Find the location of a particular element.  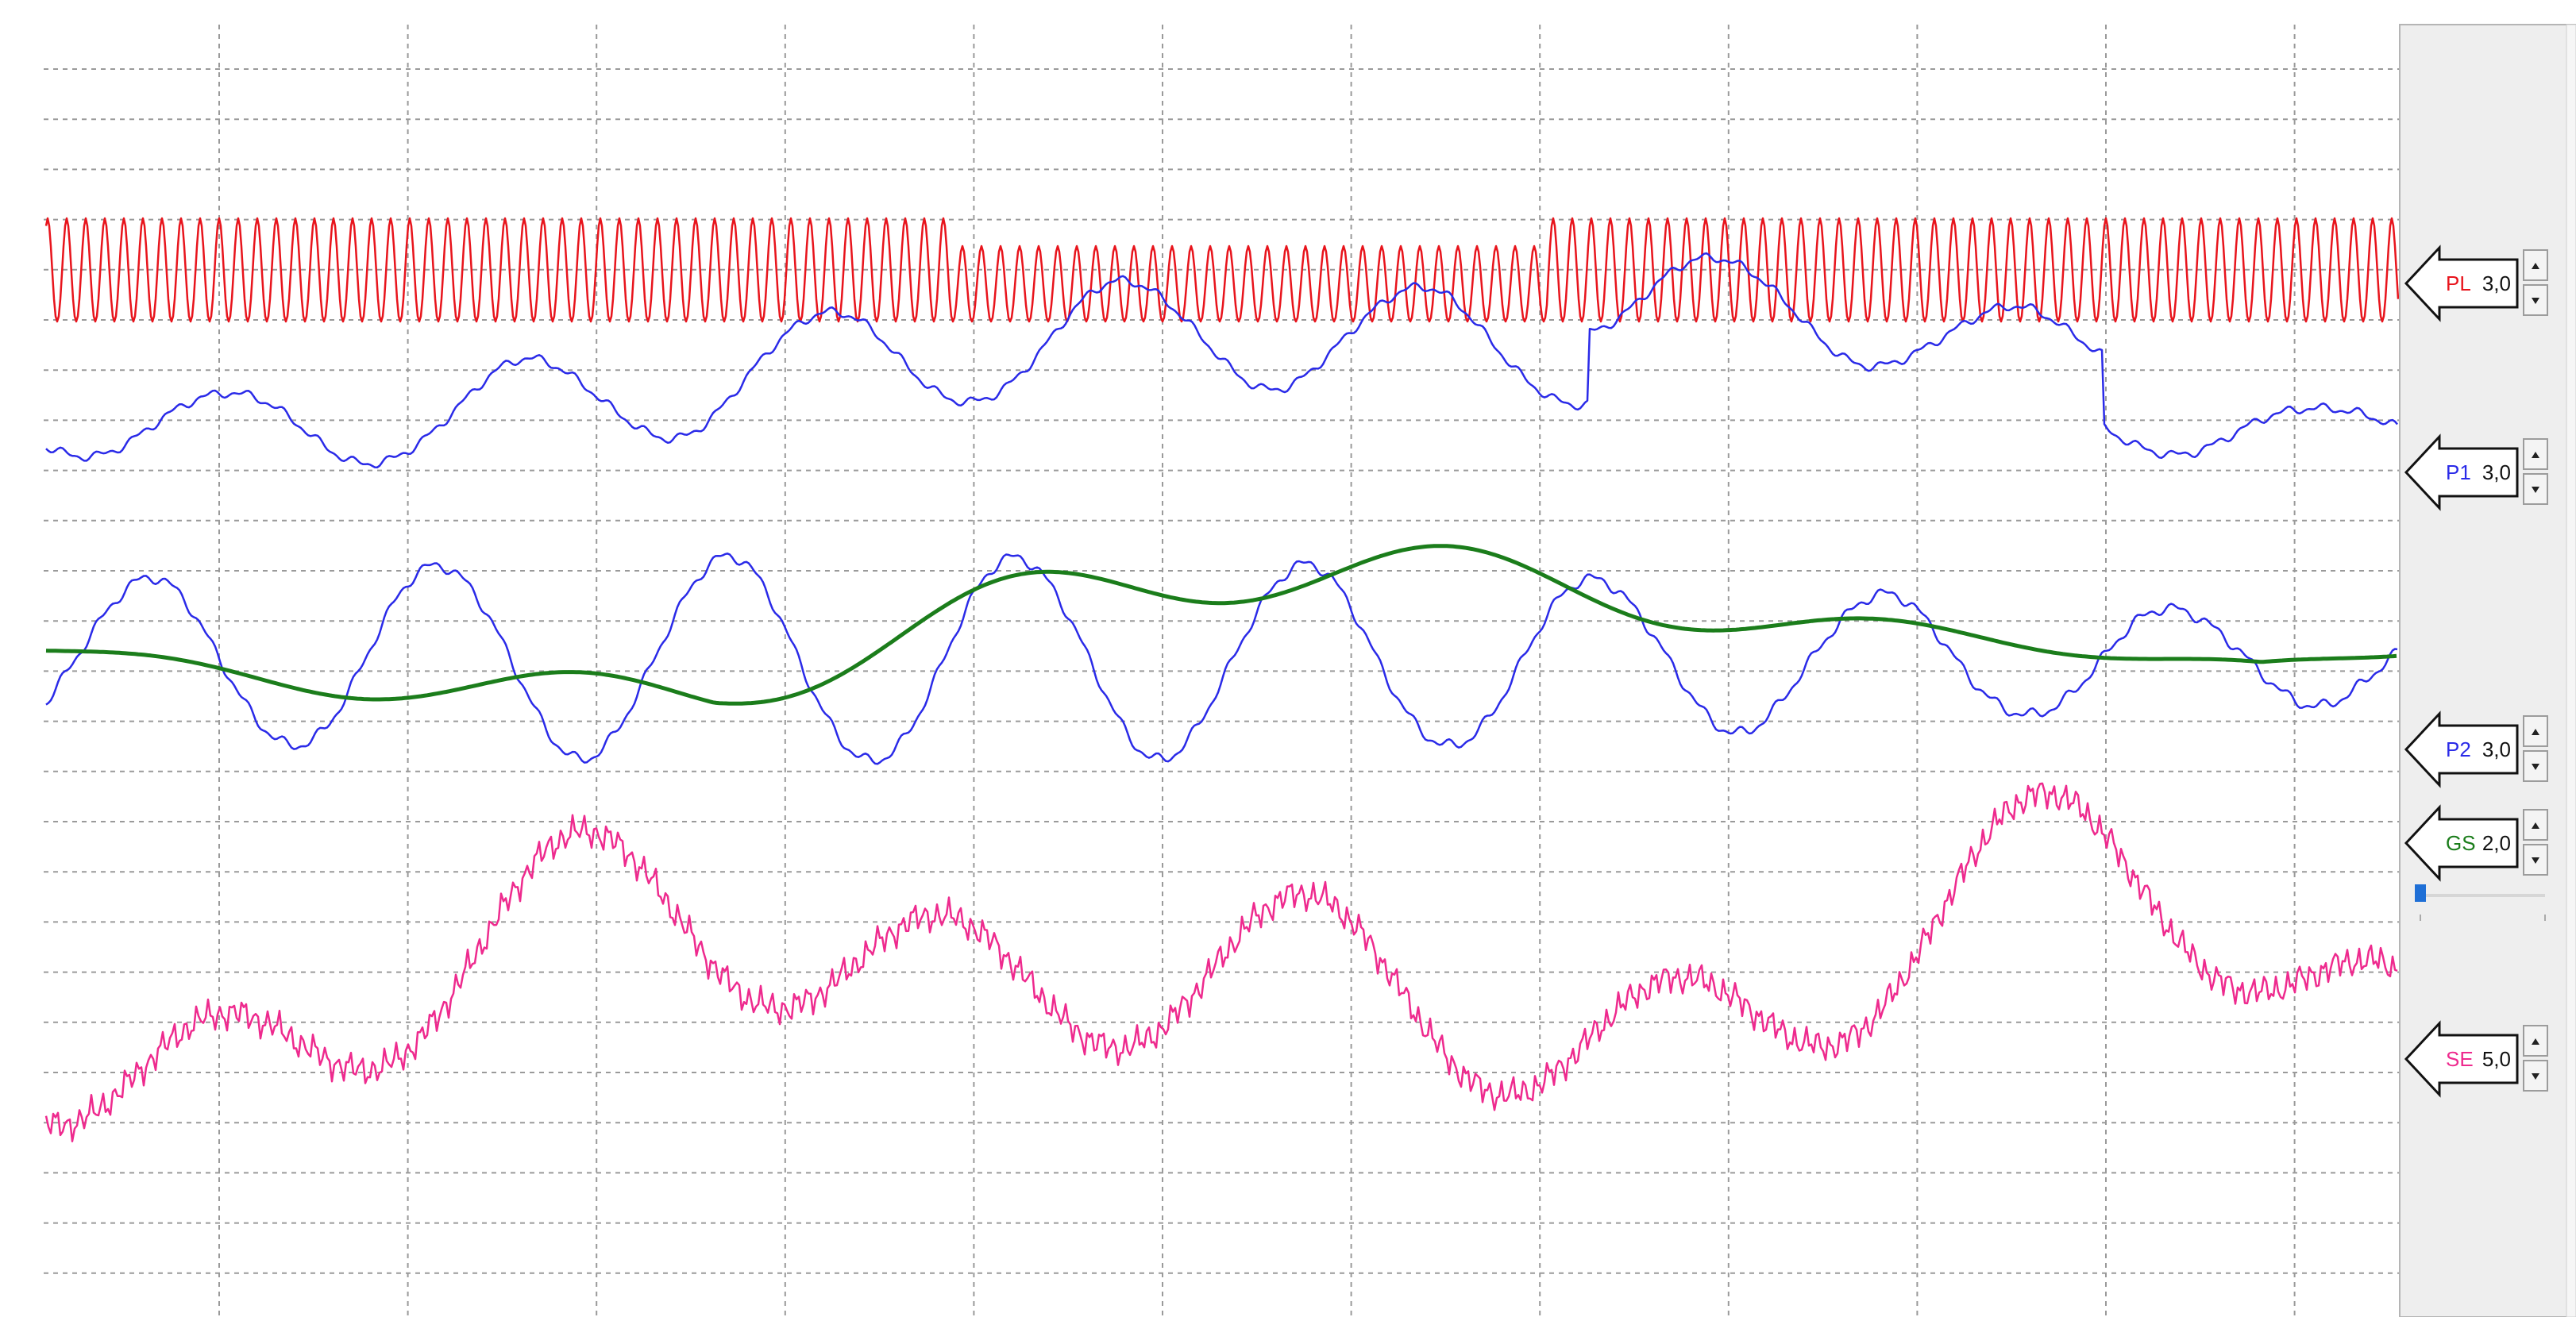

channel-gain: 5,0 is located at coordinates (2496, 1059).